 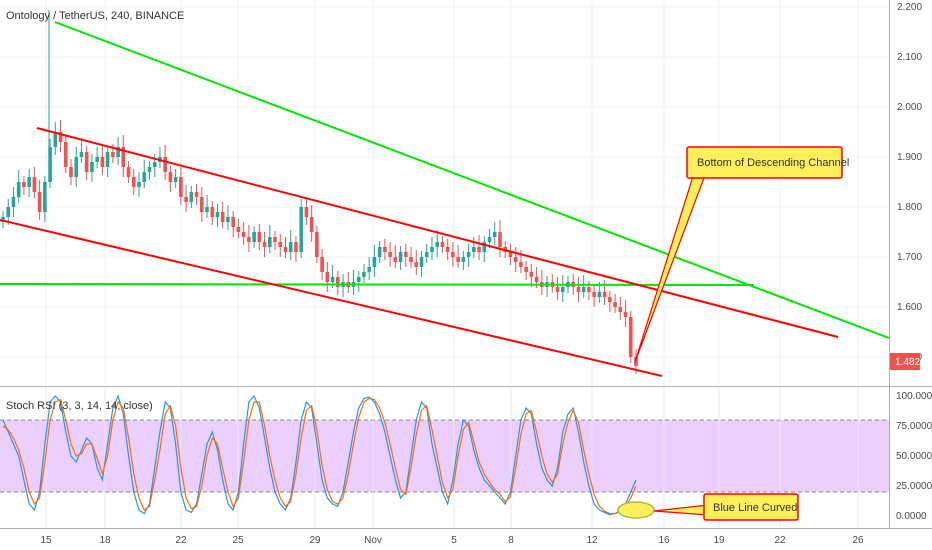 I want to click on rsi-tick-label: 100.0000, so click(x=914, y=396).